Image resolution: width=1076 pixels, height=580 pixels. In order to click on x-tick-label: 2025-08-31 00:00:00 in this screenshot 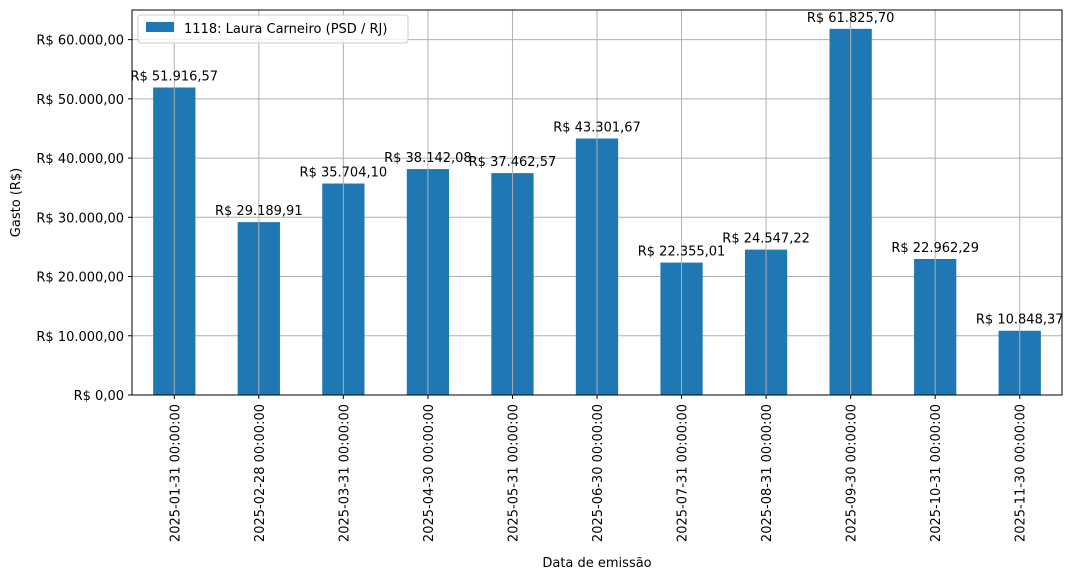, I will do `click(767, 473)`.